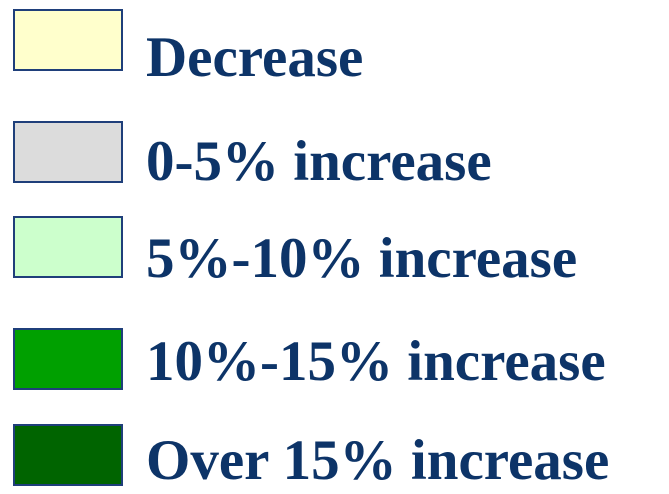  Describe the element at coordinates (378, 460) in the screenshot. I see `legend-label: Over 15% increase` at that location.